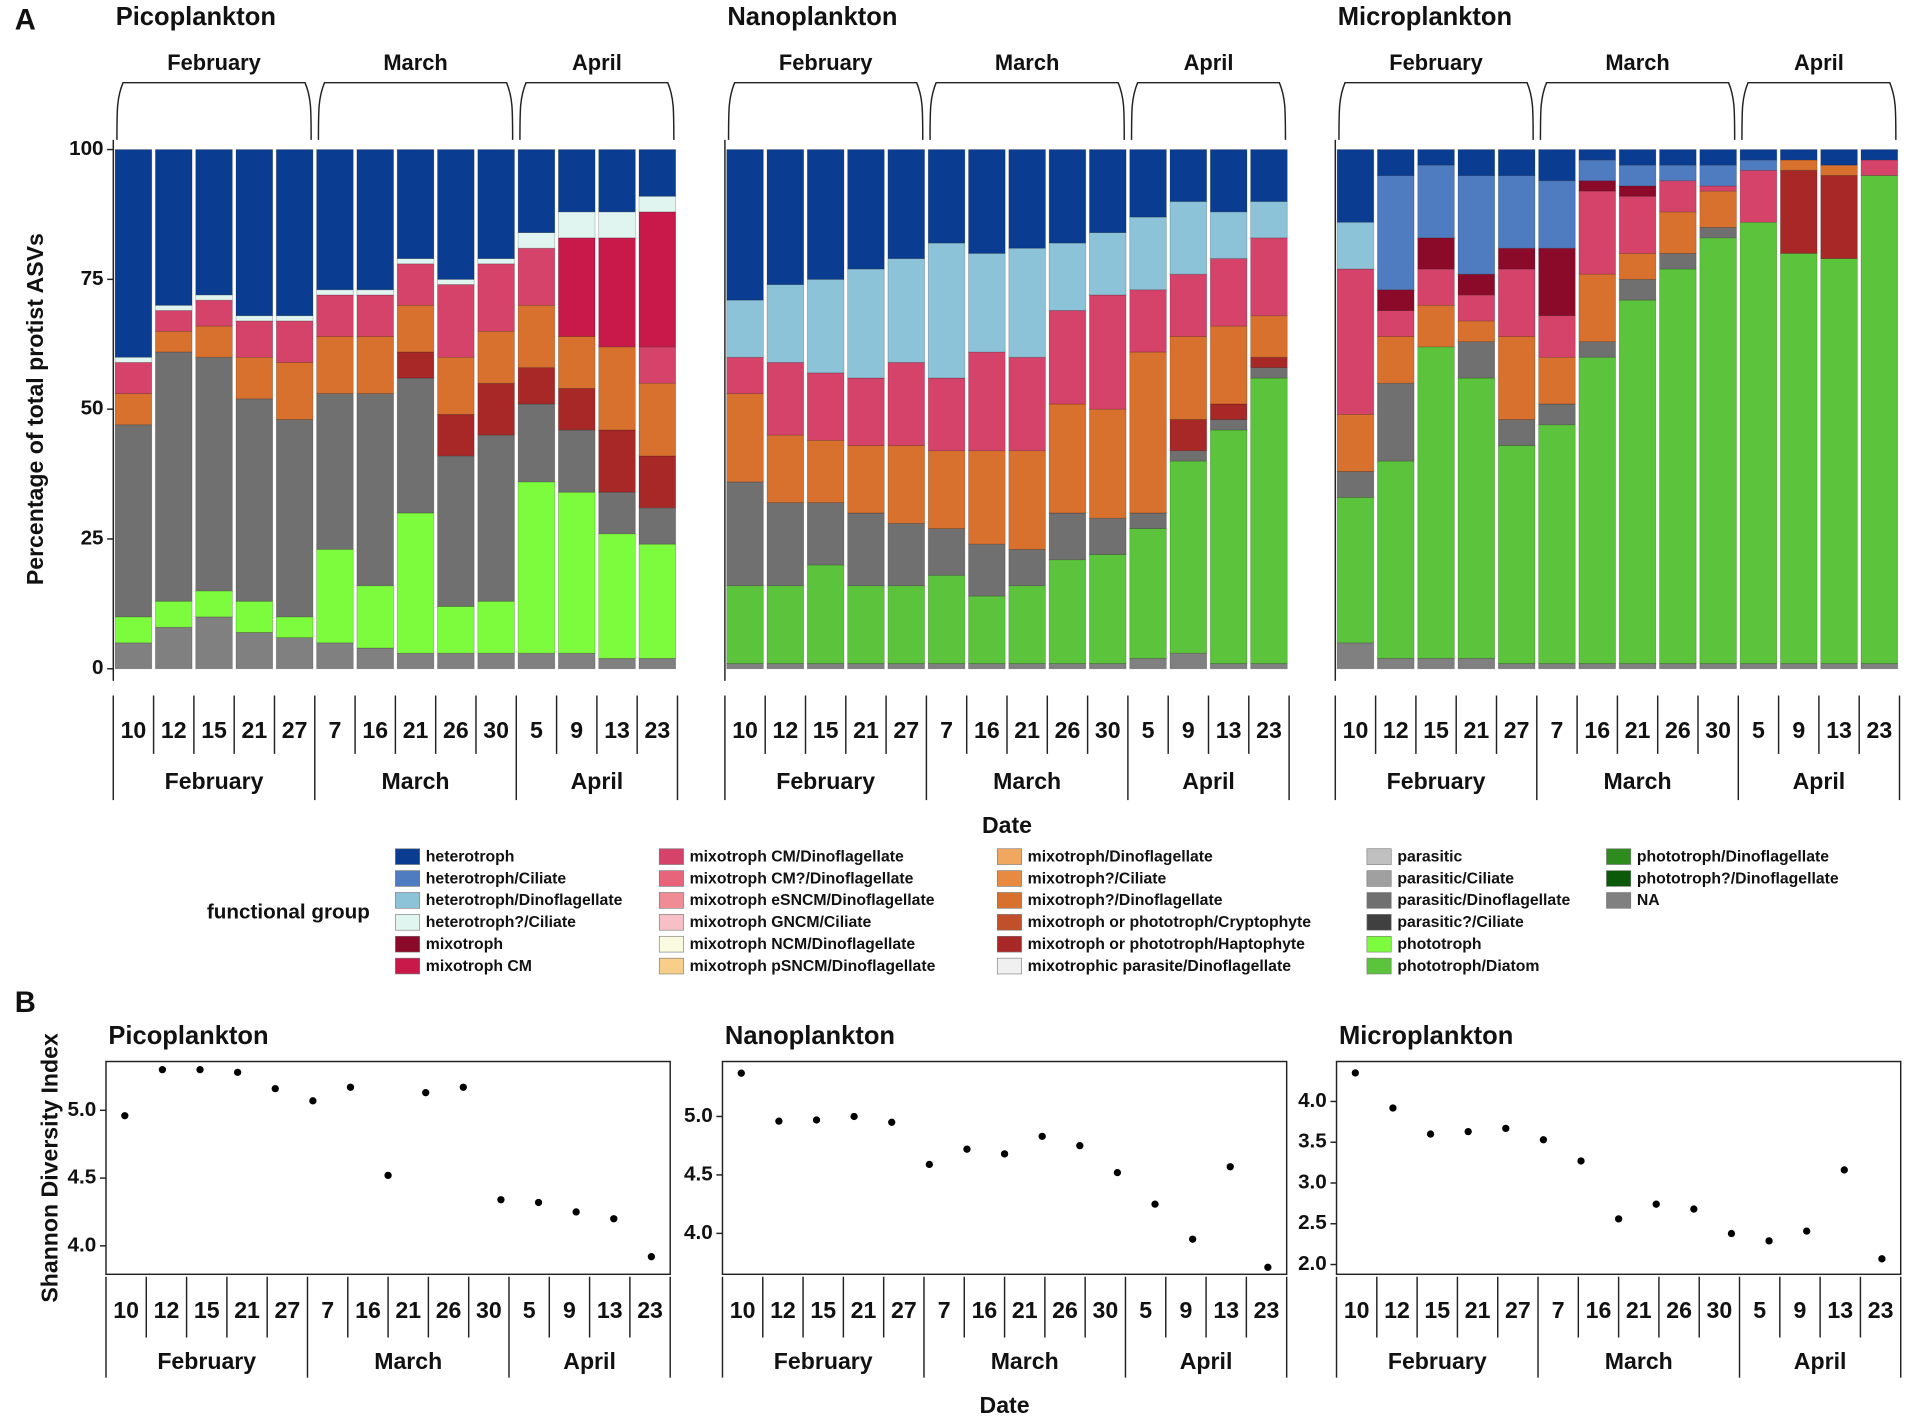  I want to click on legend-label: mixotroph, so click(464, 944).